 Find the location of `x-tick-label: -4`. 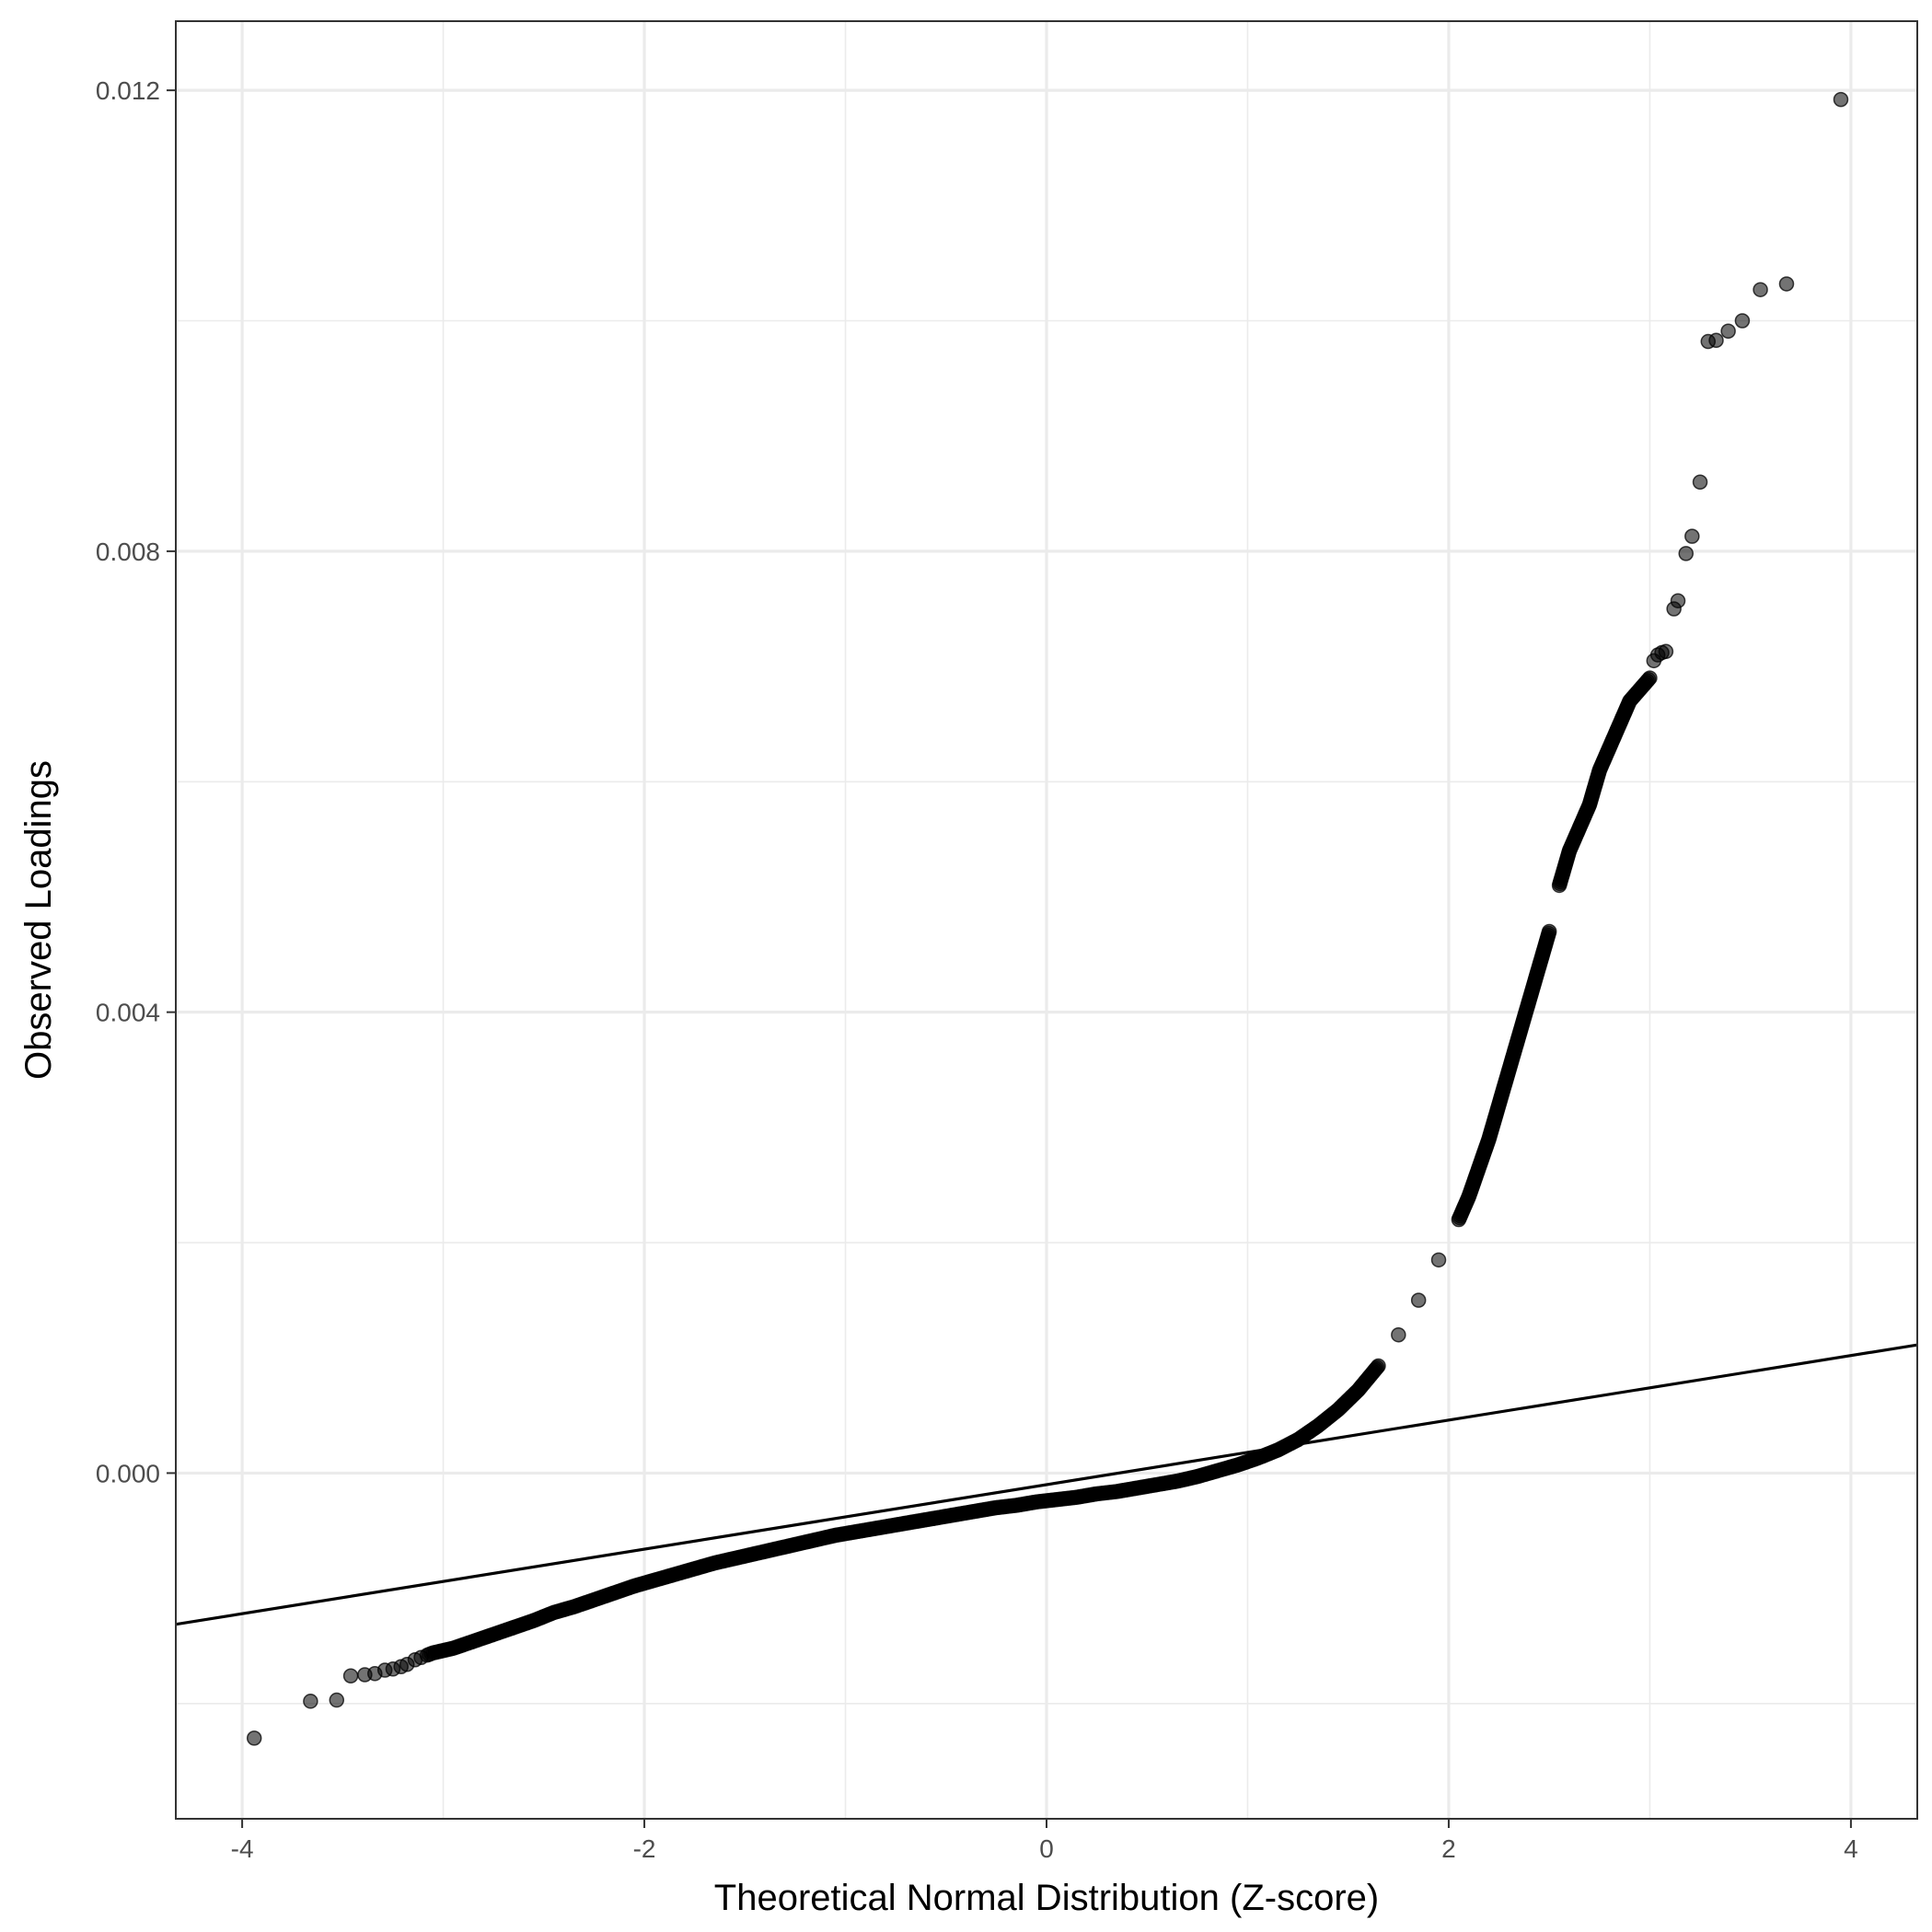

x-tick-label: -4 is located at coordinates (243, 1849).